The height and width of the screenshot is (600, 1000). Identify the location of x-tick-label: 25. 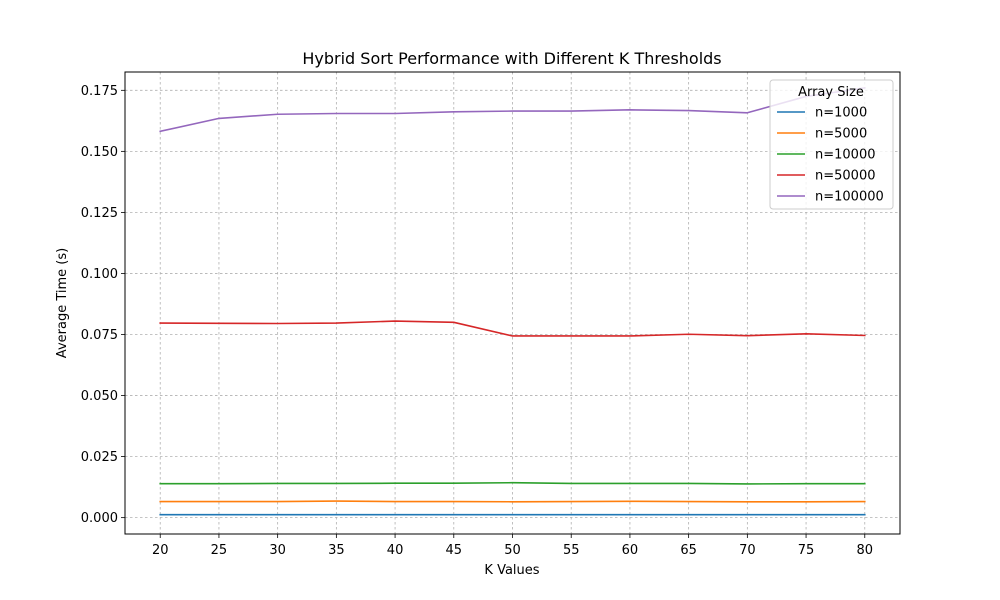
(219, 550).